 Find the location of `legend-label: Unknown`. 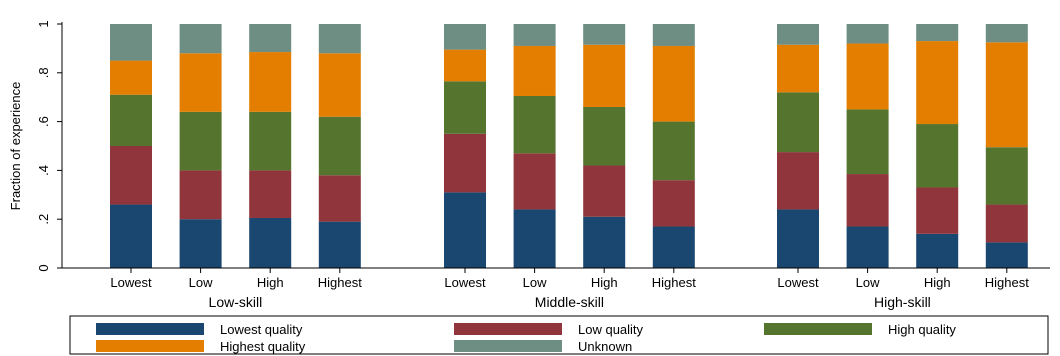

legend-label: Unknown is located at coordinates (605, 346).